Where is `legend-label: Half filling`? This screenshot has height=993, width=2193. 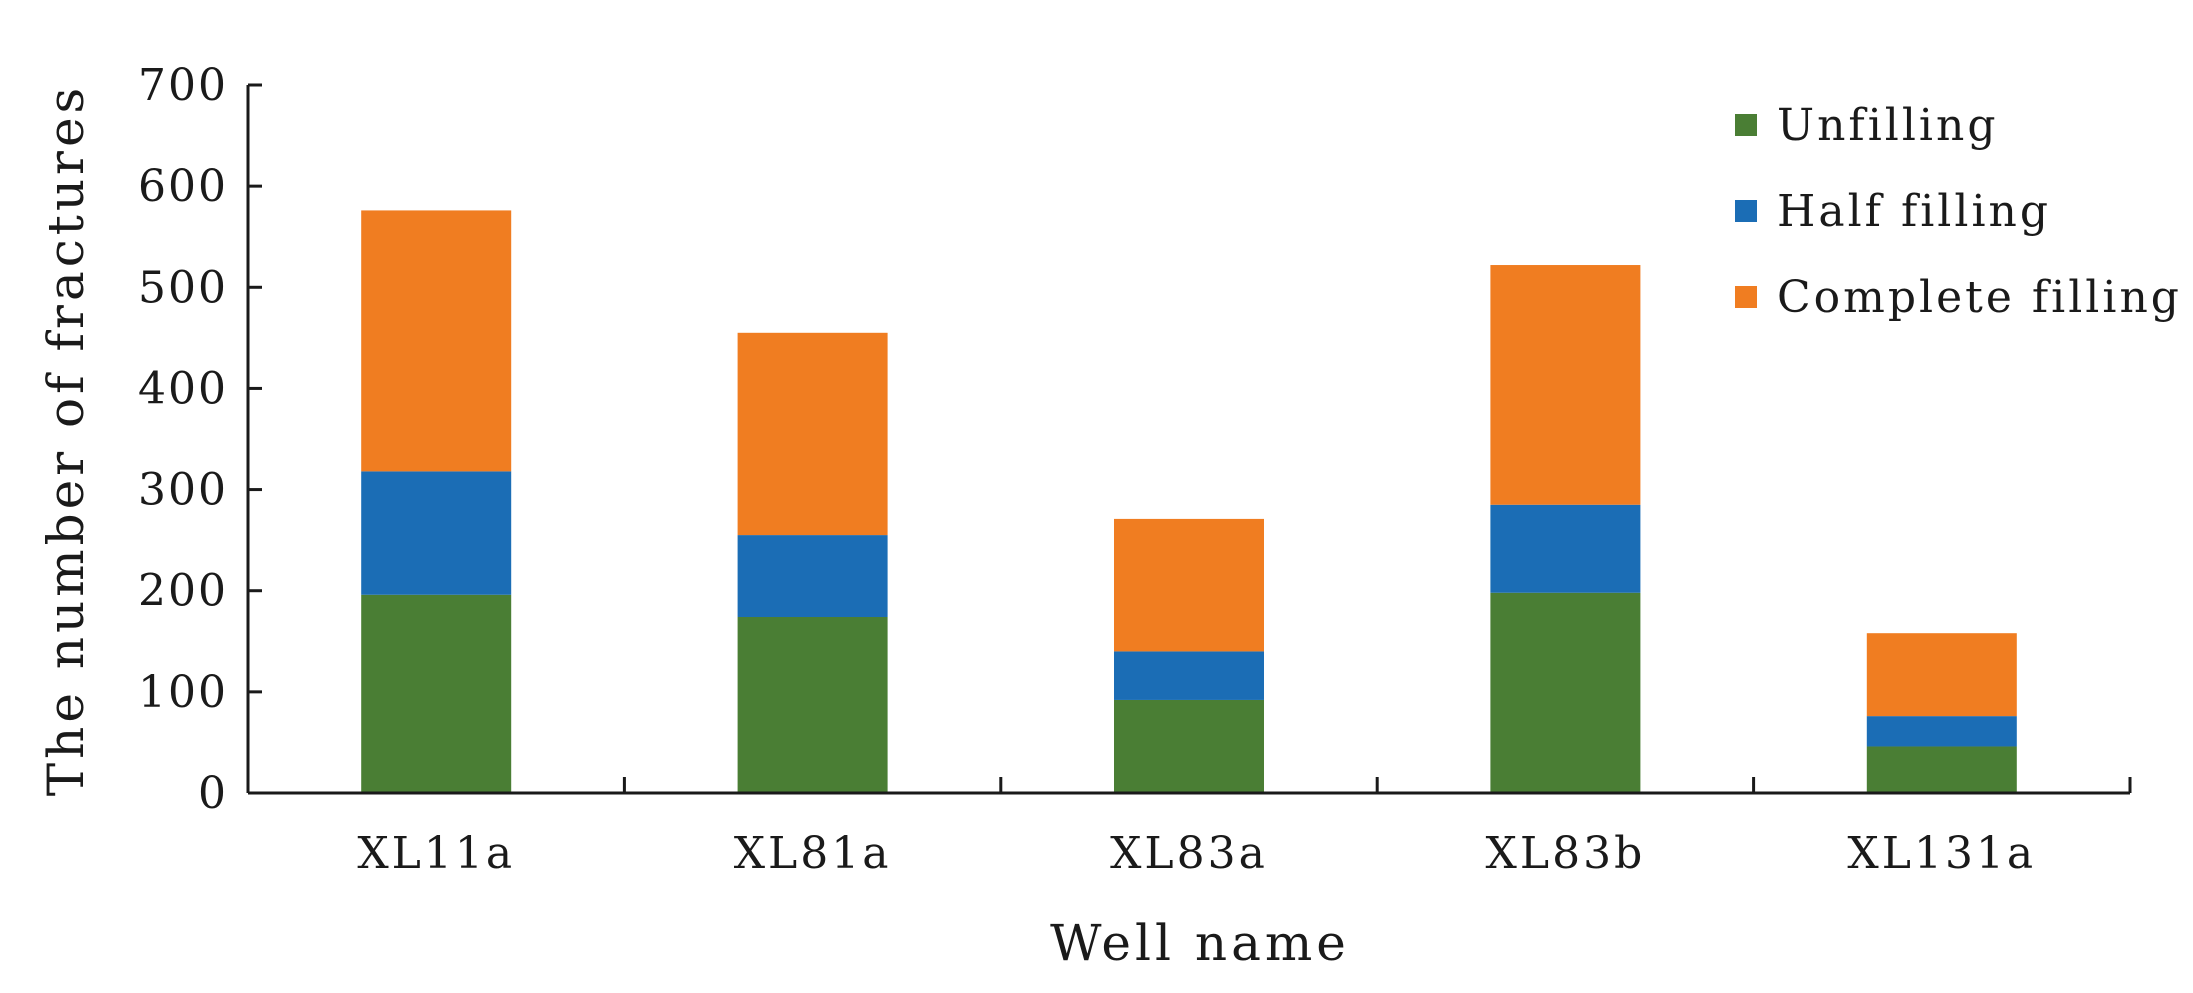
legend-label: Half filling is located at coordinates (1914, 211).